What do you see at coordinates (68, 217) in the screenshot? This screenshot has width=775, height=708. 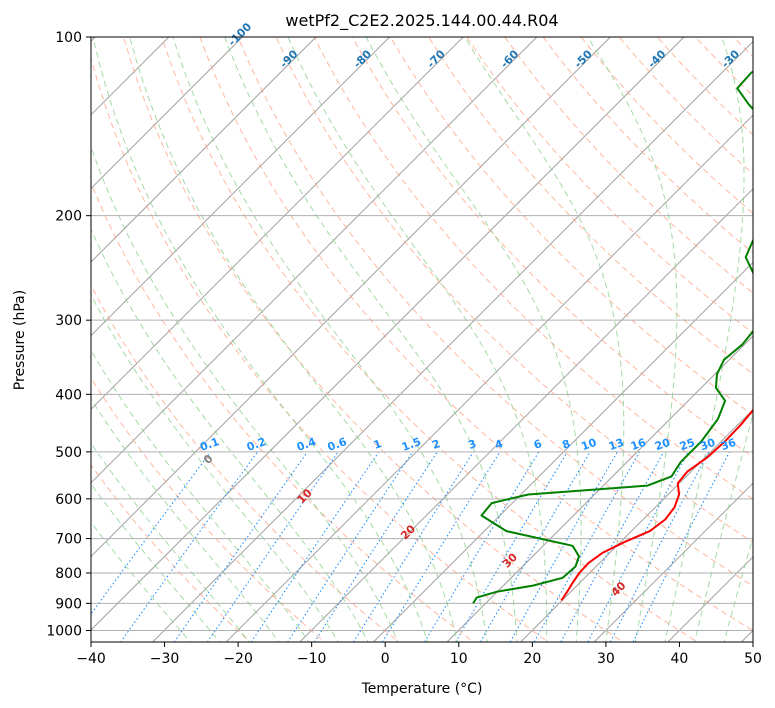 I see `y-tick-label: 200` at bounding box center [68, 217].